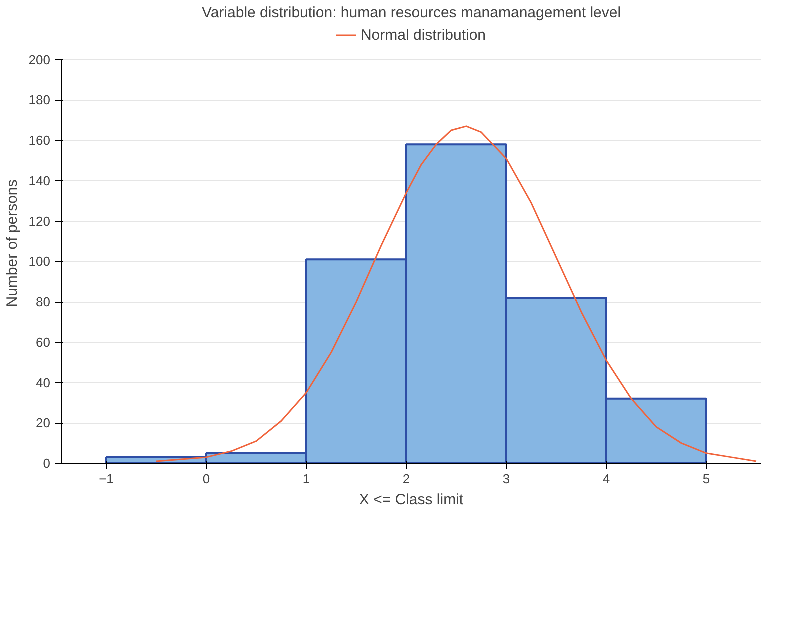  Describe the element at coordinates (306, 479) in the screenshot. I see `x-tick-label: 1` at that location.